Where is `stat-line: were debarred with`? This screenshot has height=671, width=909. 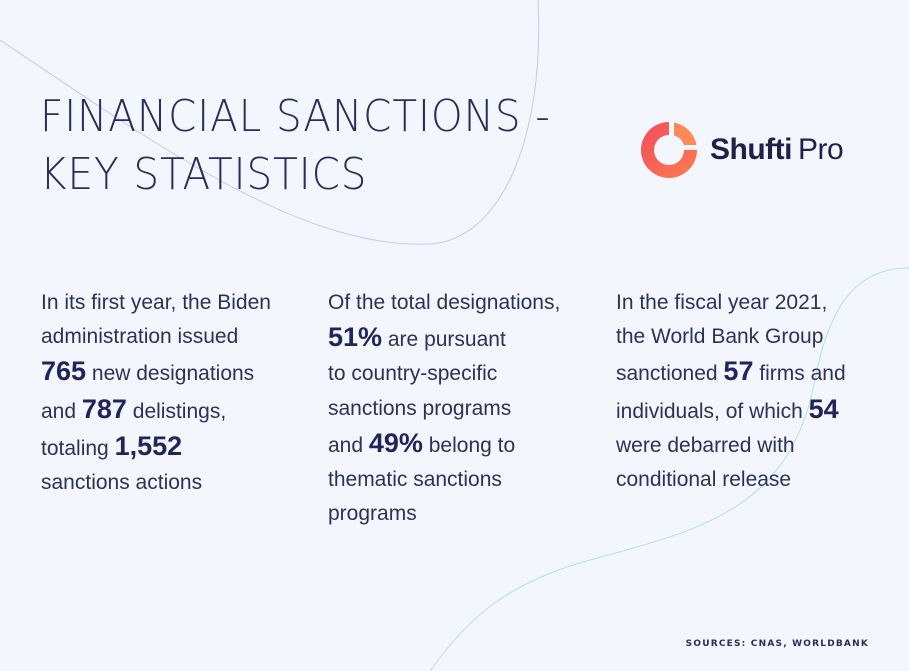
stat-line: were debarred with is located at coordinates (705, 445).